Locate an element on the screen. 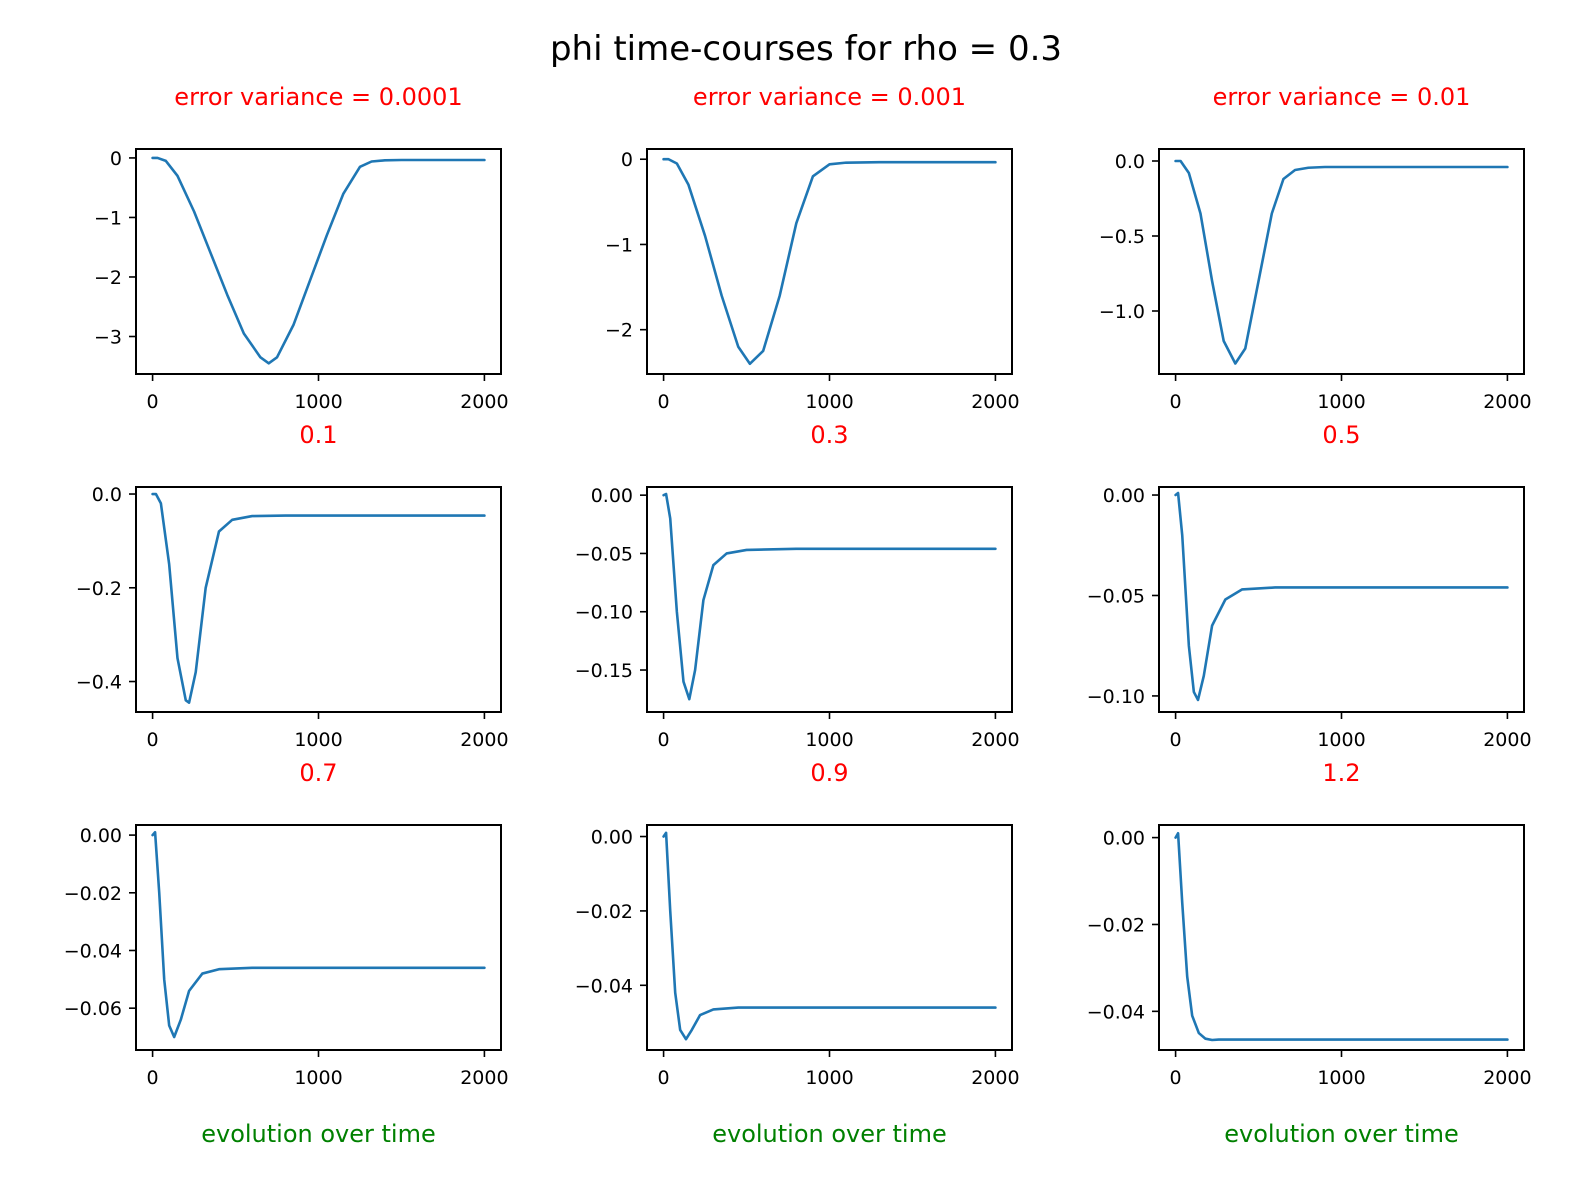 The image size is (1576, 1183). subplot-title: 0.3 is located at coordinates (829, 435).